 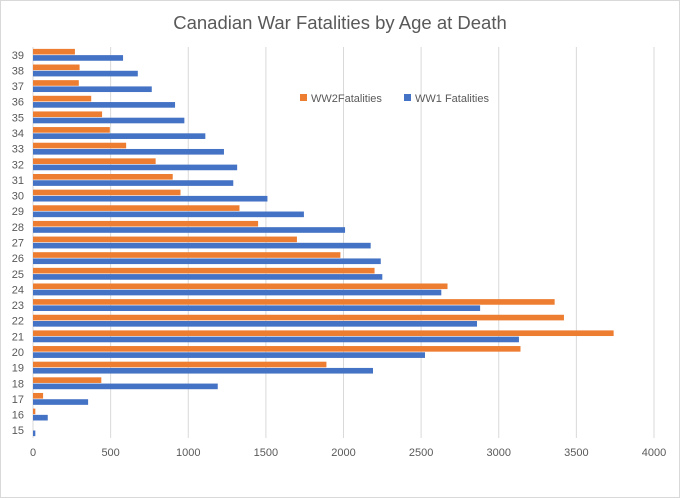 I want to click on y-tick-label: 29, so click(x=18, y=212).